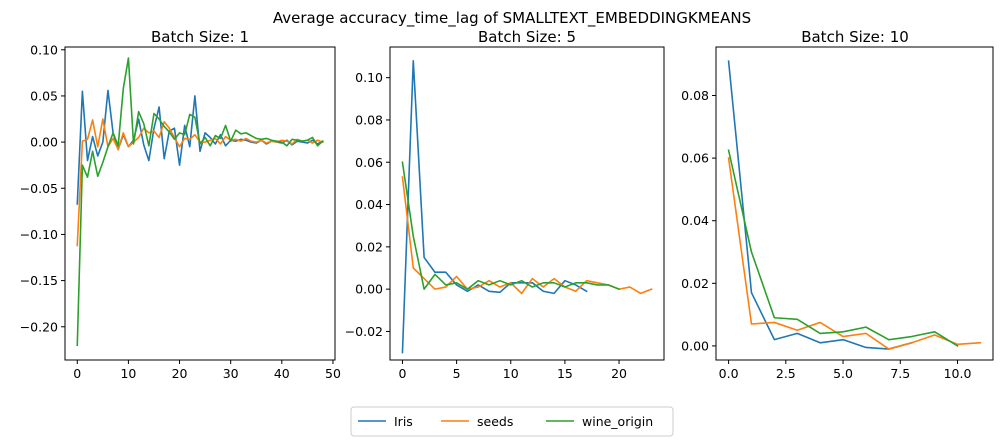 The height and width of the screenshot is (445, 1002). Describe the element at coordinates (457, 373) in the screenshot. I see `x-tick-label: 5` at that location.